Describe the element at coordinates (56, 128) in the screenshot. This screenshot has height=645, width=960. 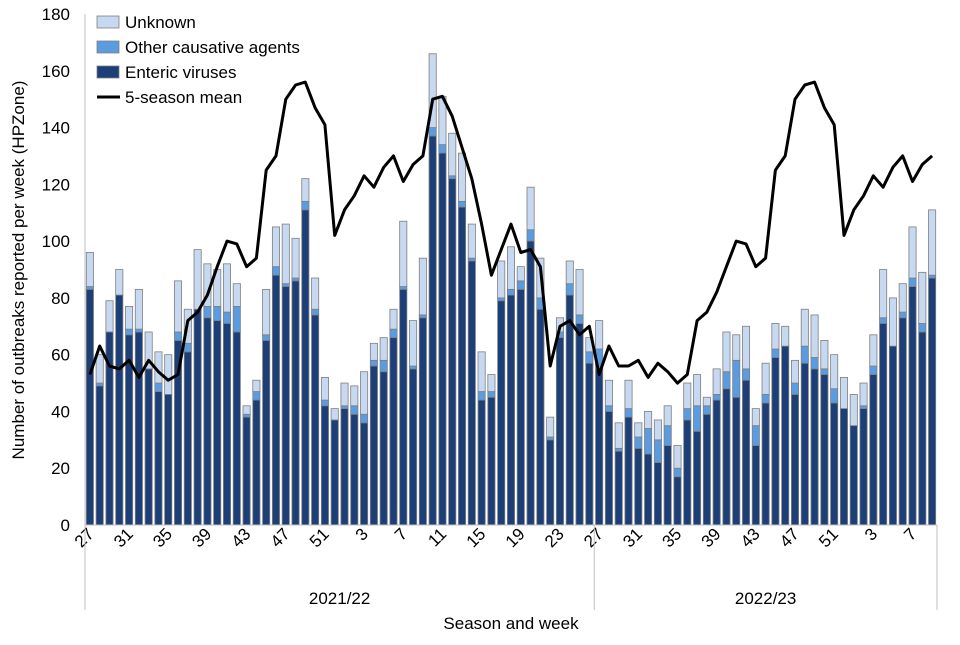
I see `y-tick-label: 140` at that location.